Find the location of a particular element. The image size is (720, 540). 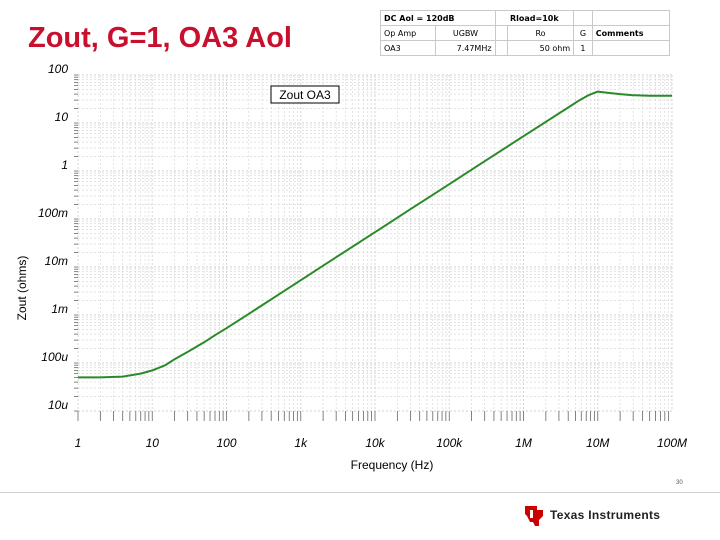

annotation-label: Zout OA3 is located at coordinates (305, 95).